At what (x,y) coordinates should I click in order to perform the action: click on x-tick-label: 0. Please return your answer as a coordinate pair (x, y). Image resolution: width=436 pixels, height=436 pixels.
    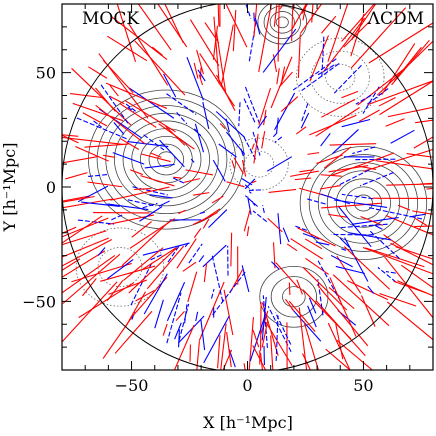
    Looking at the image, I should click on (247, 385).